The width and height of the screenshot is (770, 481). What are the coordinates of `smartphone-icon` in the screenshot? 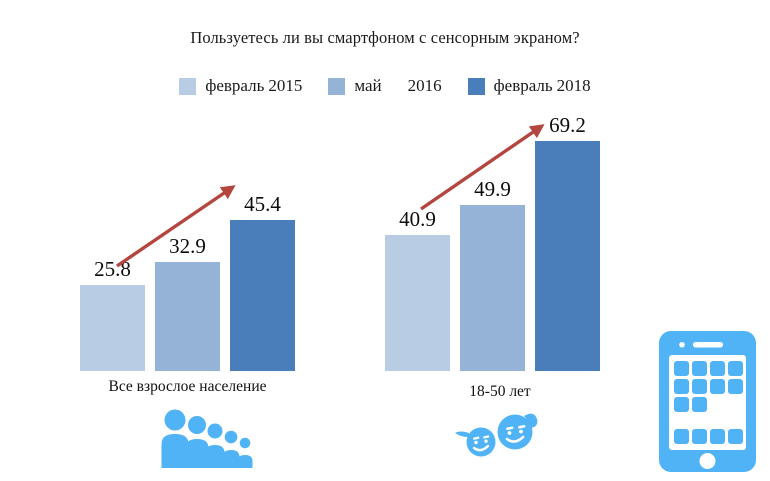 It's located at (707, 401).